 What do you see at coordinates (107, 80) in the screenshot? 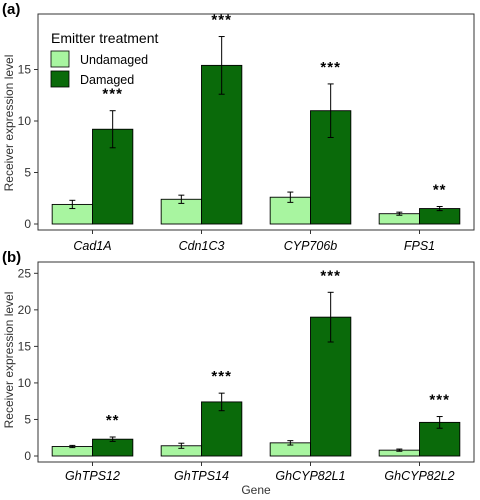
I see `legend-label-damaged: Damaged` at bounding box center [107, 80].